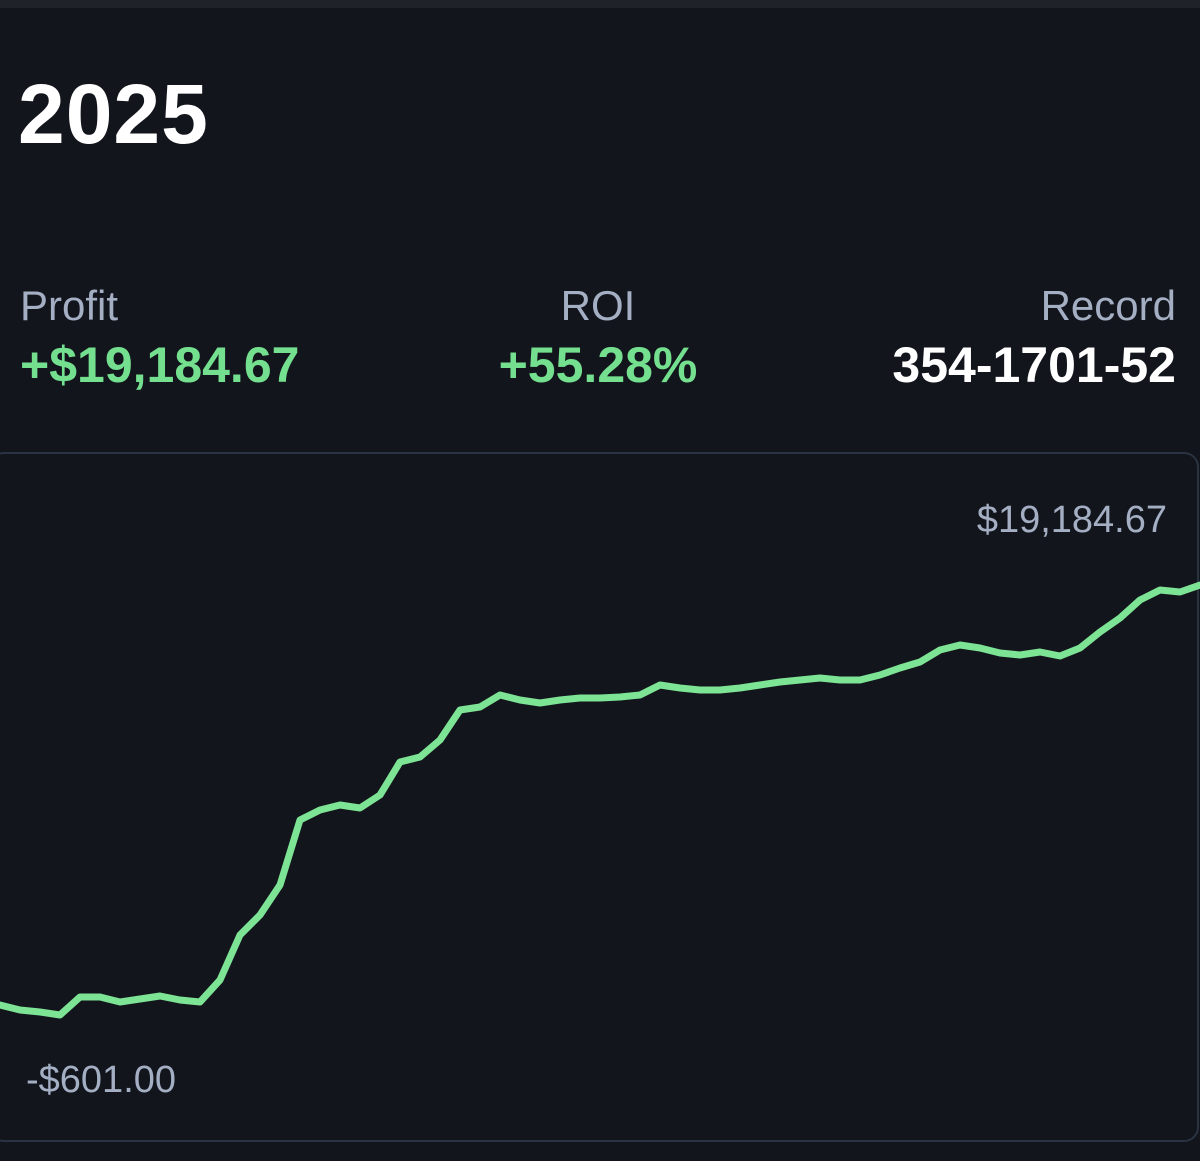 This screenshot has width=1200, height=1161. I want to click on stat-label: Record, so click(1108, 305).